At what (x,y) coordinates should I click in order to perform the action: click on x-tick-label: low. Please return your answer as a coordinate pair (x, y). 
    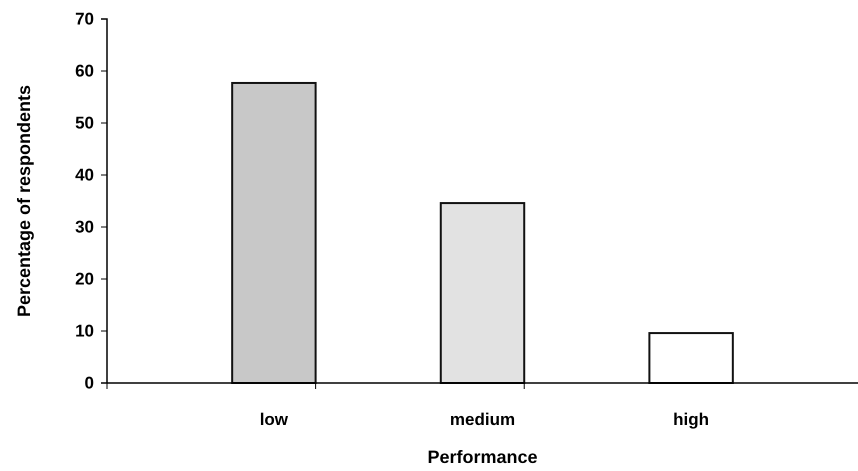
    Looking at the image, I should click on (274, 419).